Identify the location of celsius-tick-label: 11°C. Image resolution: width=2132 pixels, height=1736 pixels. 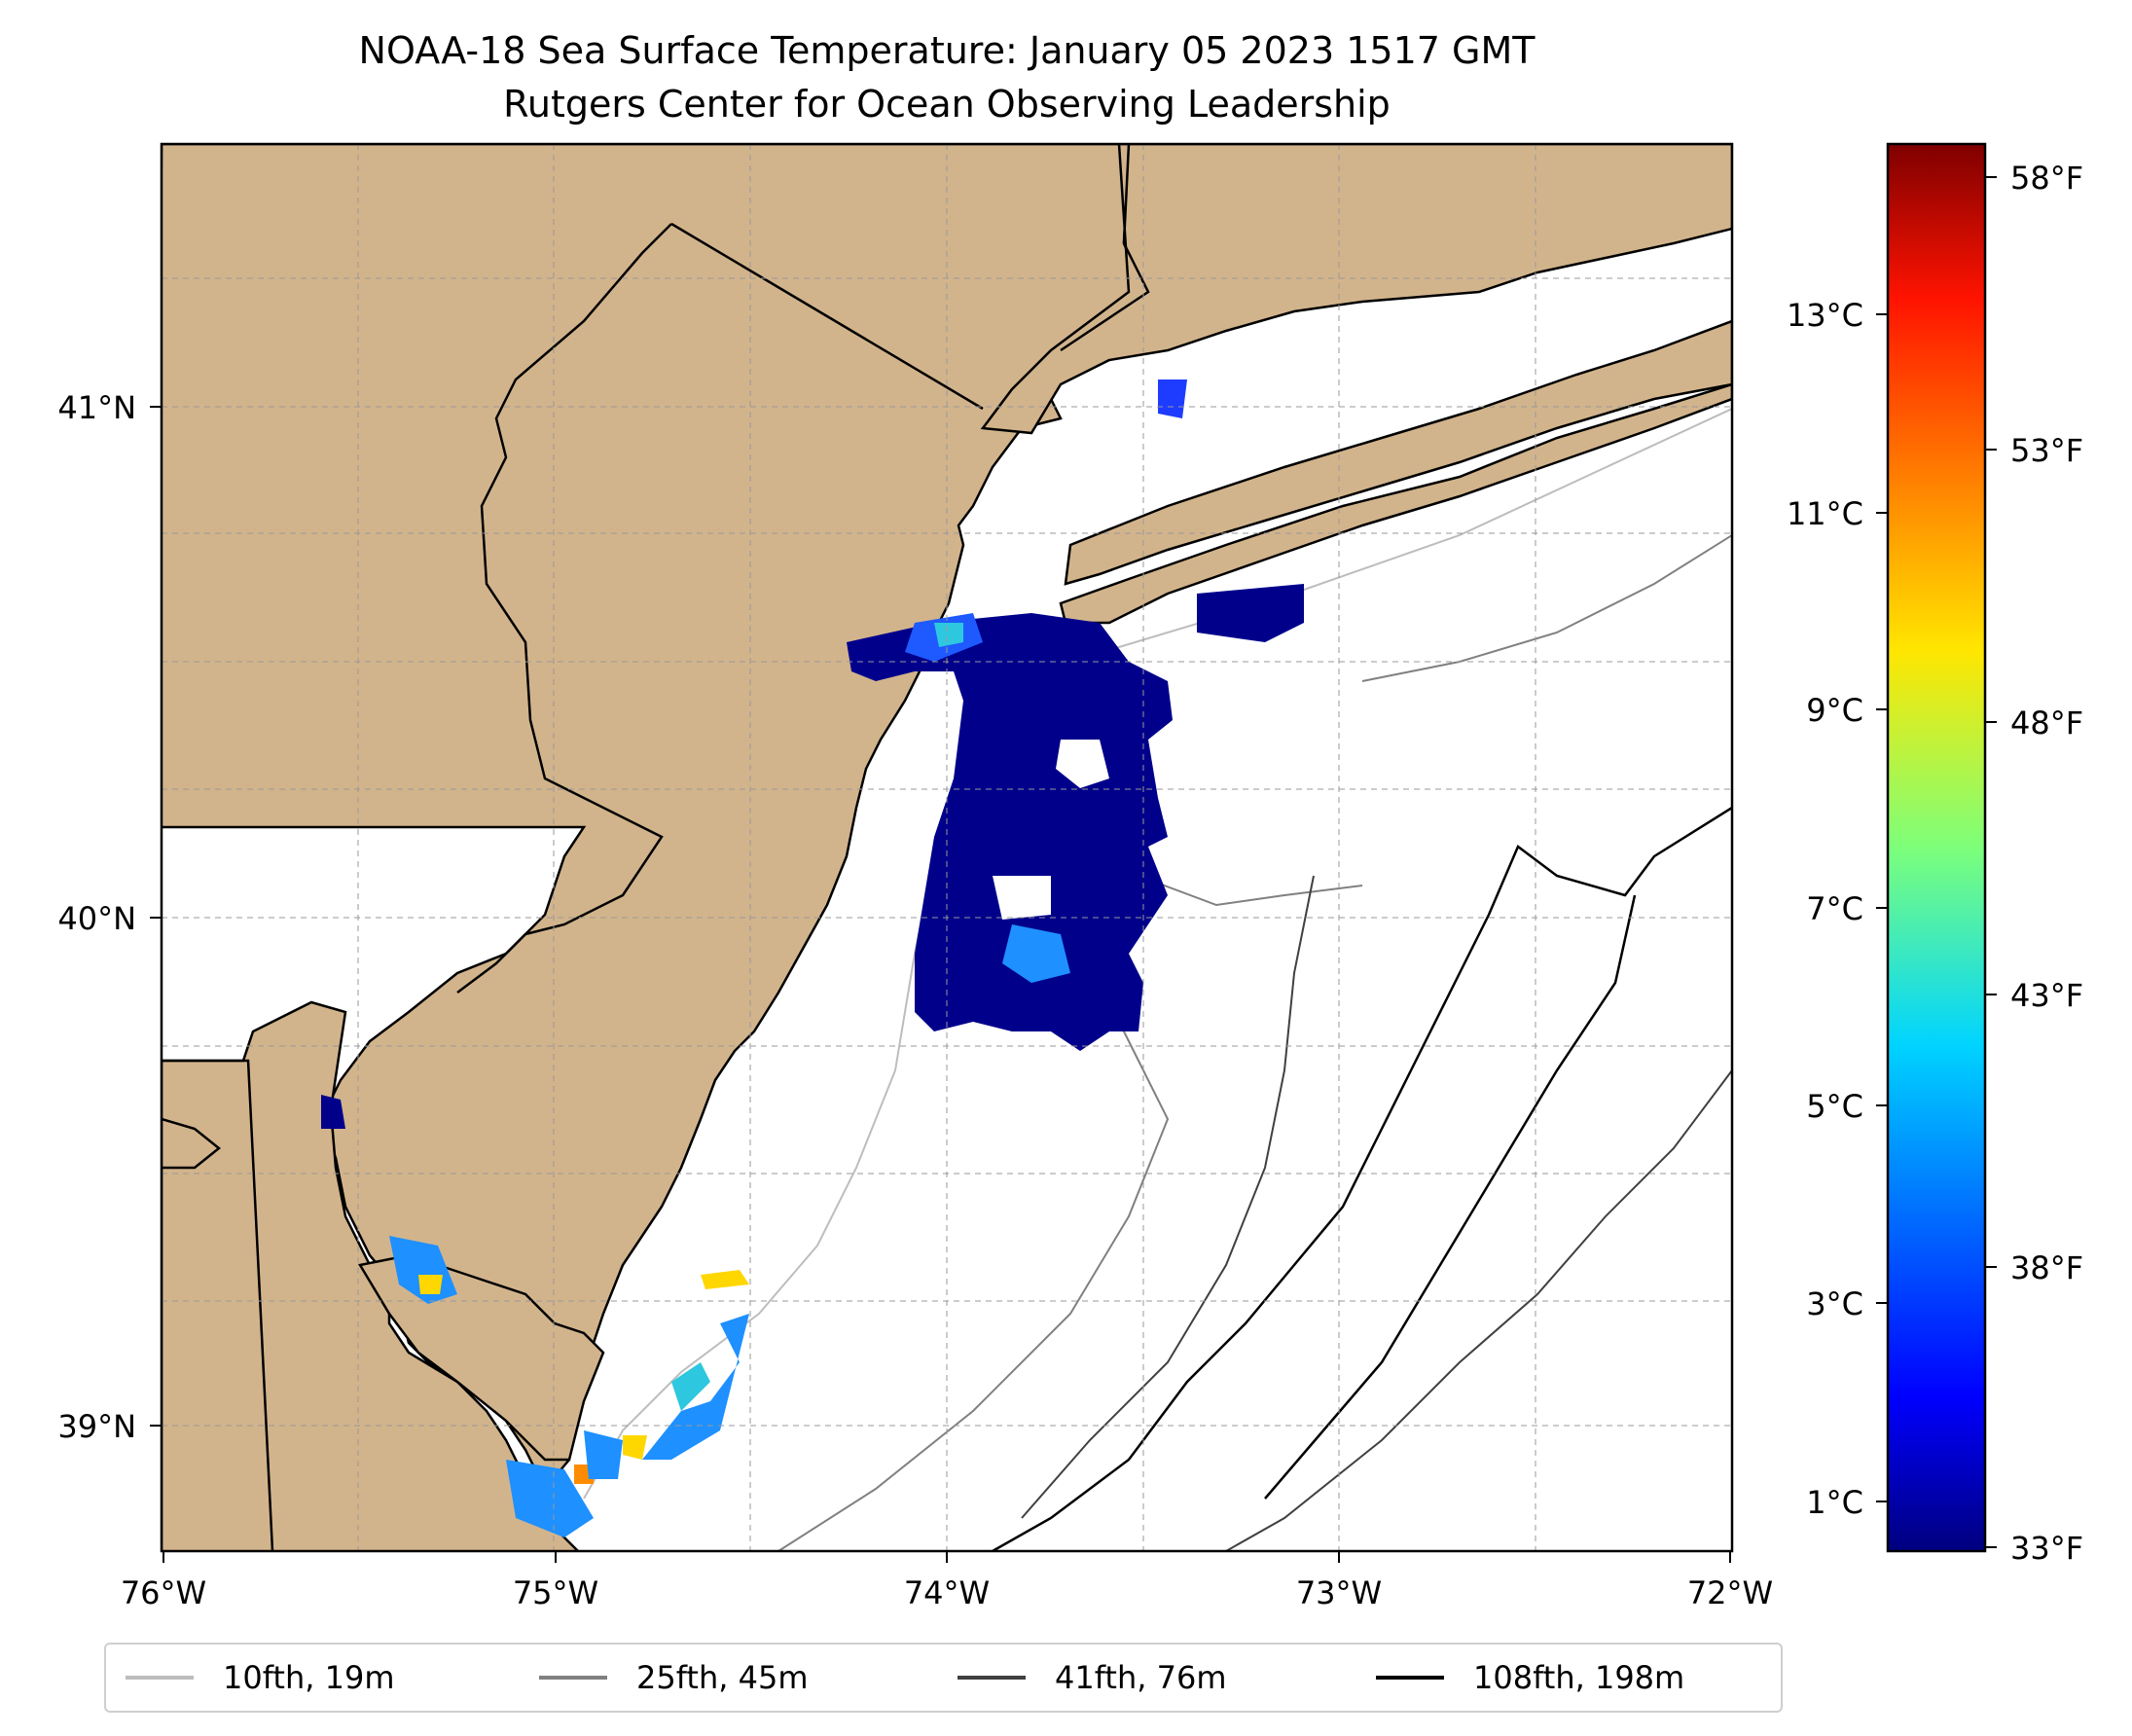
(1825, 514).